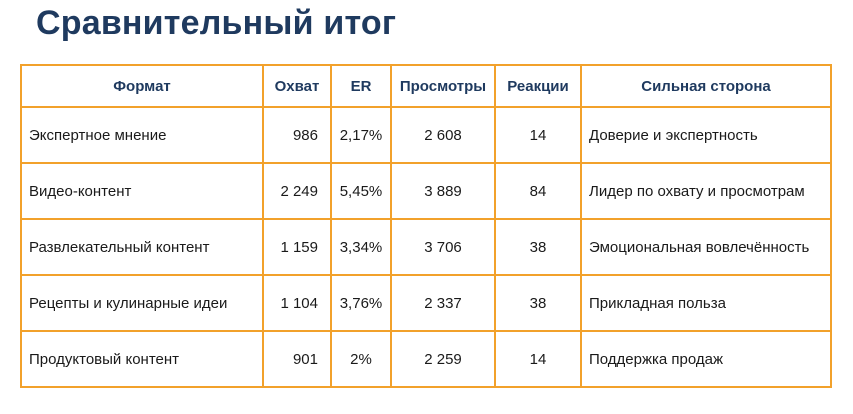 The image size is (853, 414). I want to click on cell-format: Экспертное мнение, so click(142, 135).